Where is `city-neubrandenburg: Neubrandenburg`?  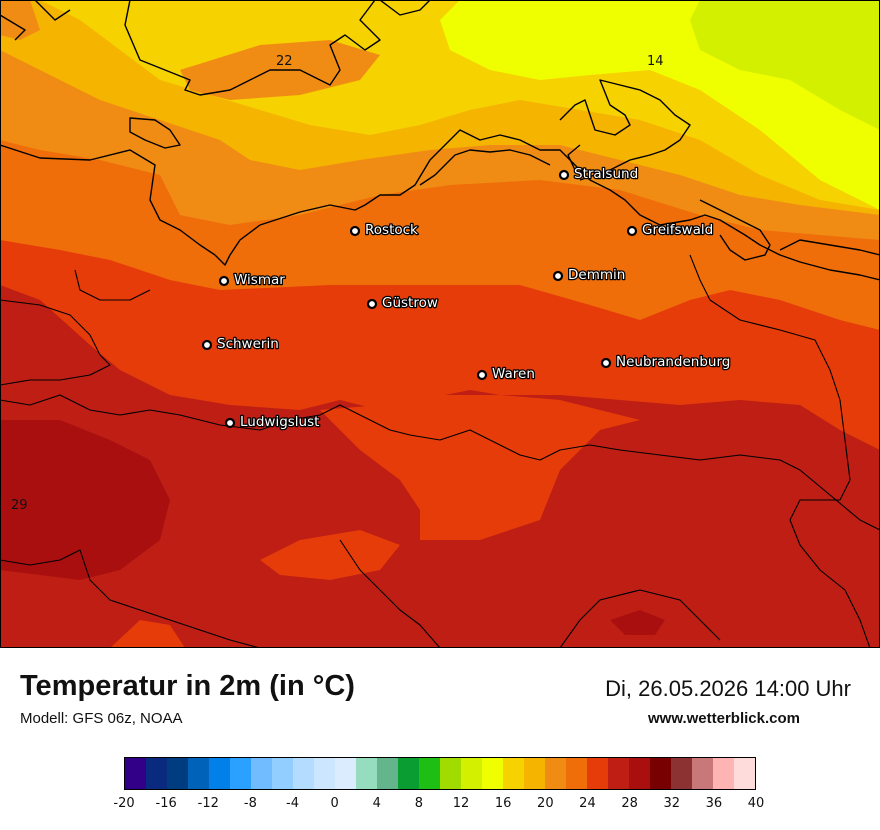 city-neubrandenburg: Neubrandenburg is located at coordinates (666, 362).